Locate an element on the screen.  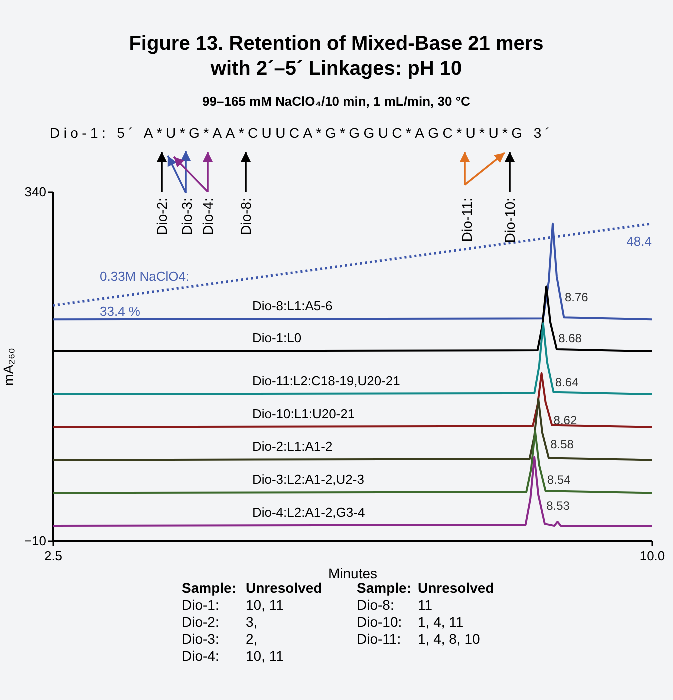
series-label: Dio-1:L0 is located at coordinates (277, 338).